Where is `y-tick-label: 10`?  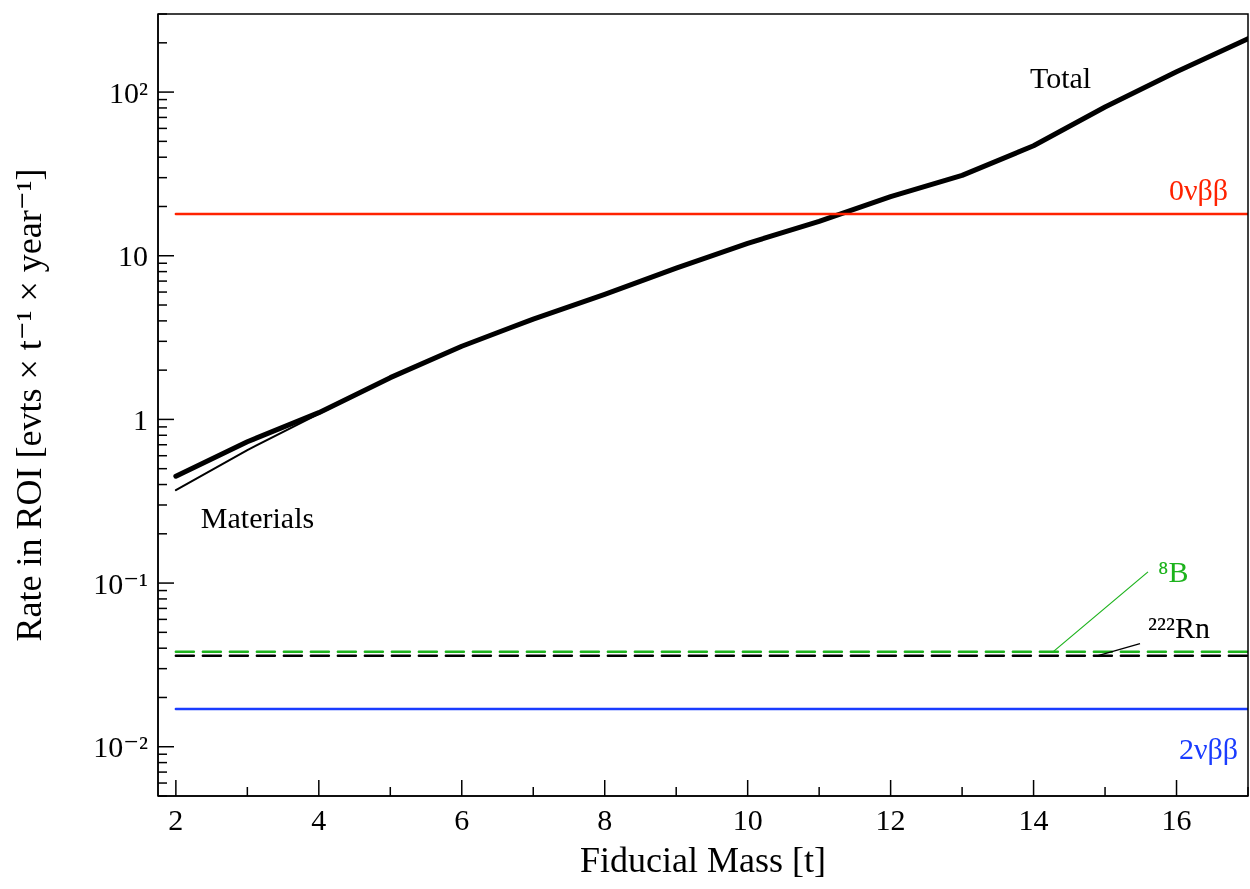
y-tick-label: 10 is located at coordinates (133, 256).